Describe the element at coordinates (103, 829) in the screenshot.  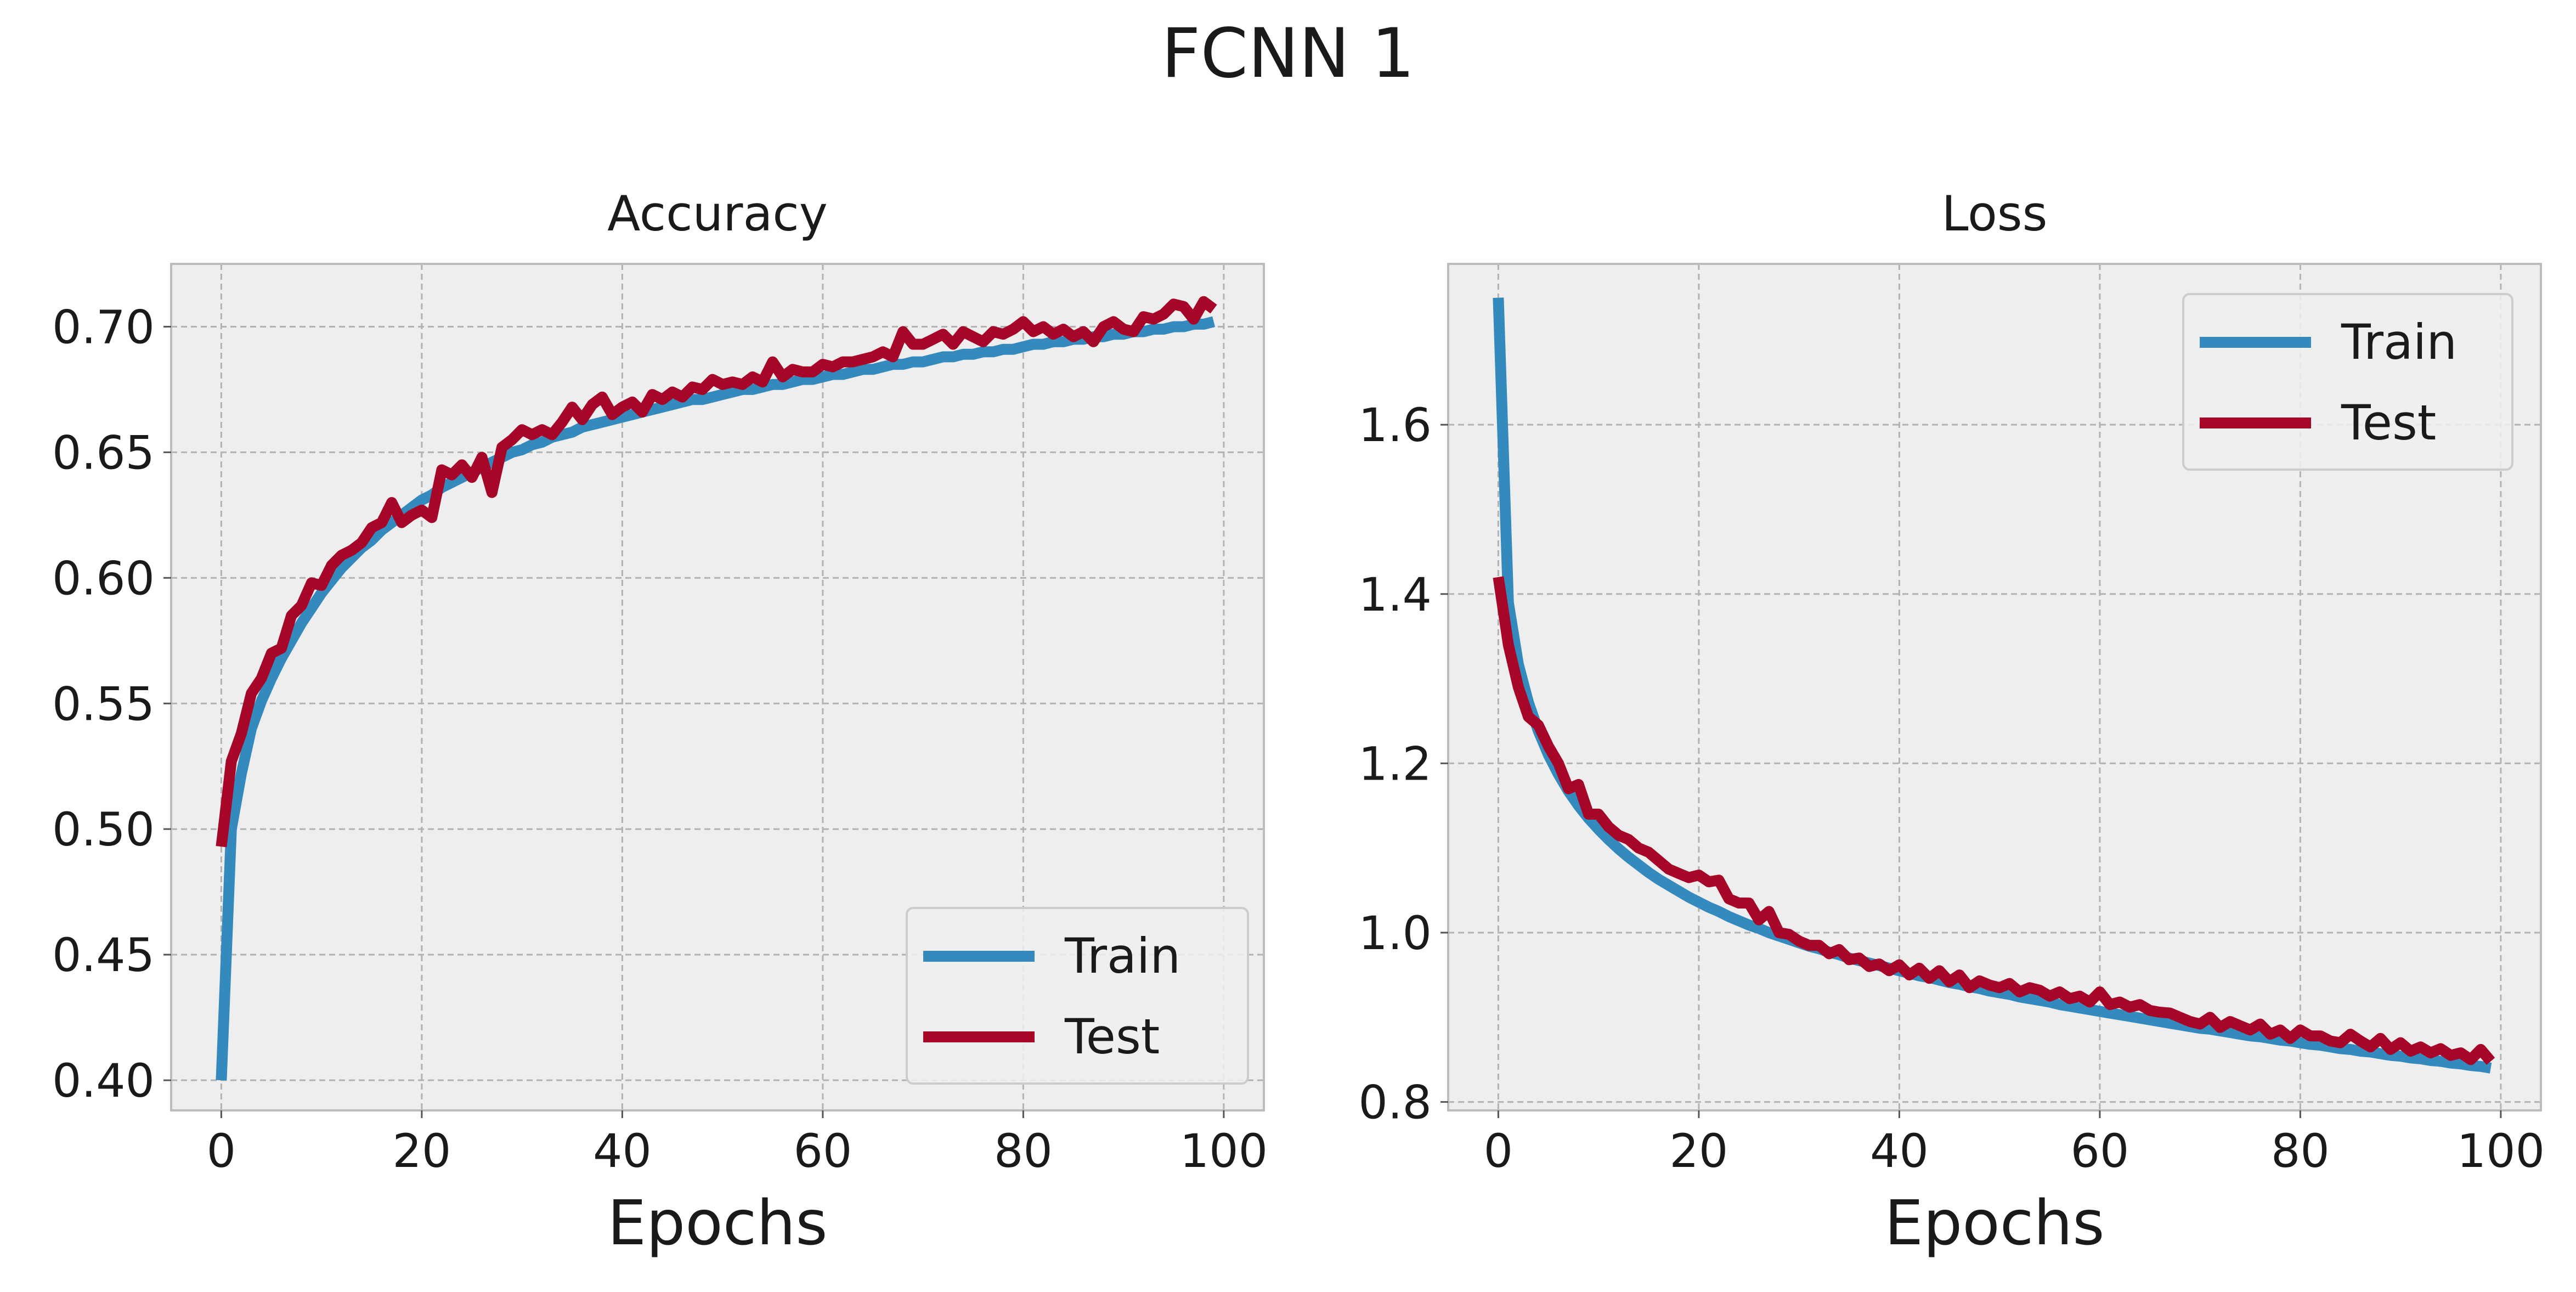
I see `y-tick-label: 0.50` at that location.